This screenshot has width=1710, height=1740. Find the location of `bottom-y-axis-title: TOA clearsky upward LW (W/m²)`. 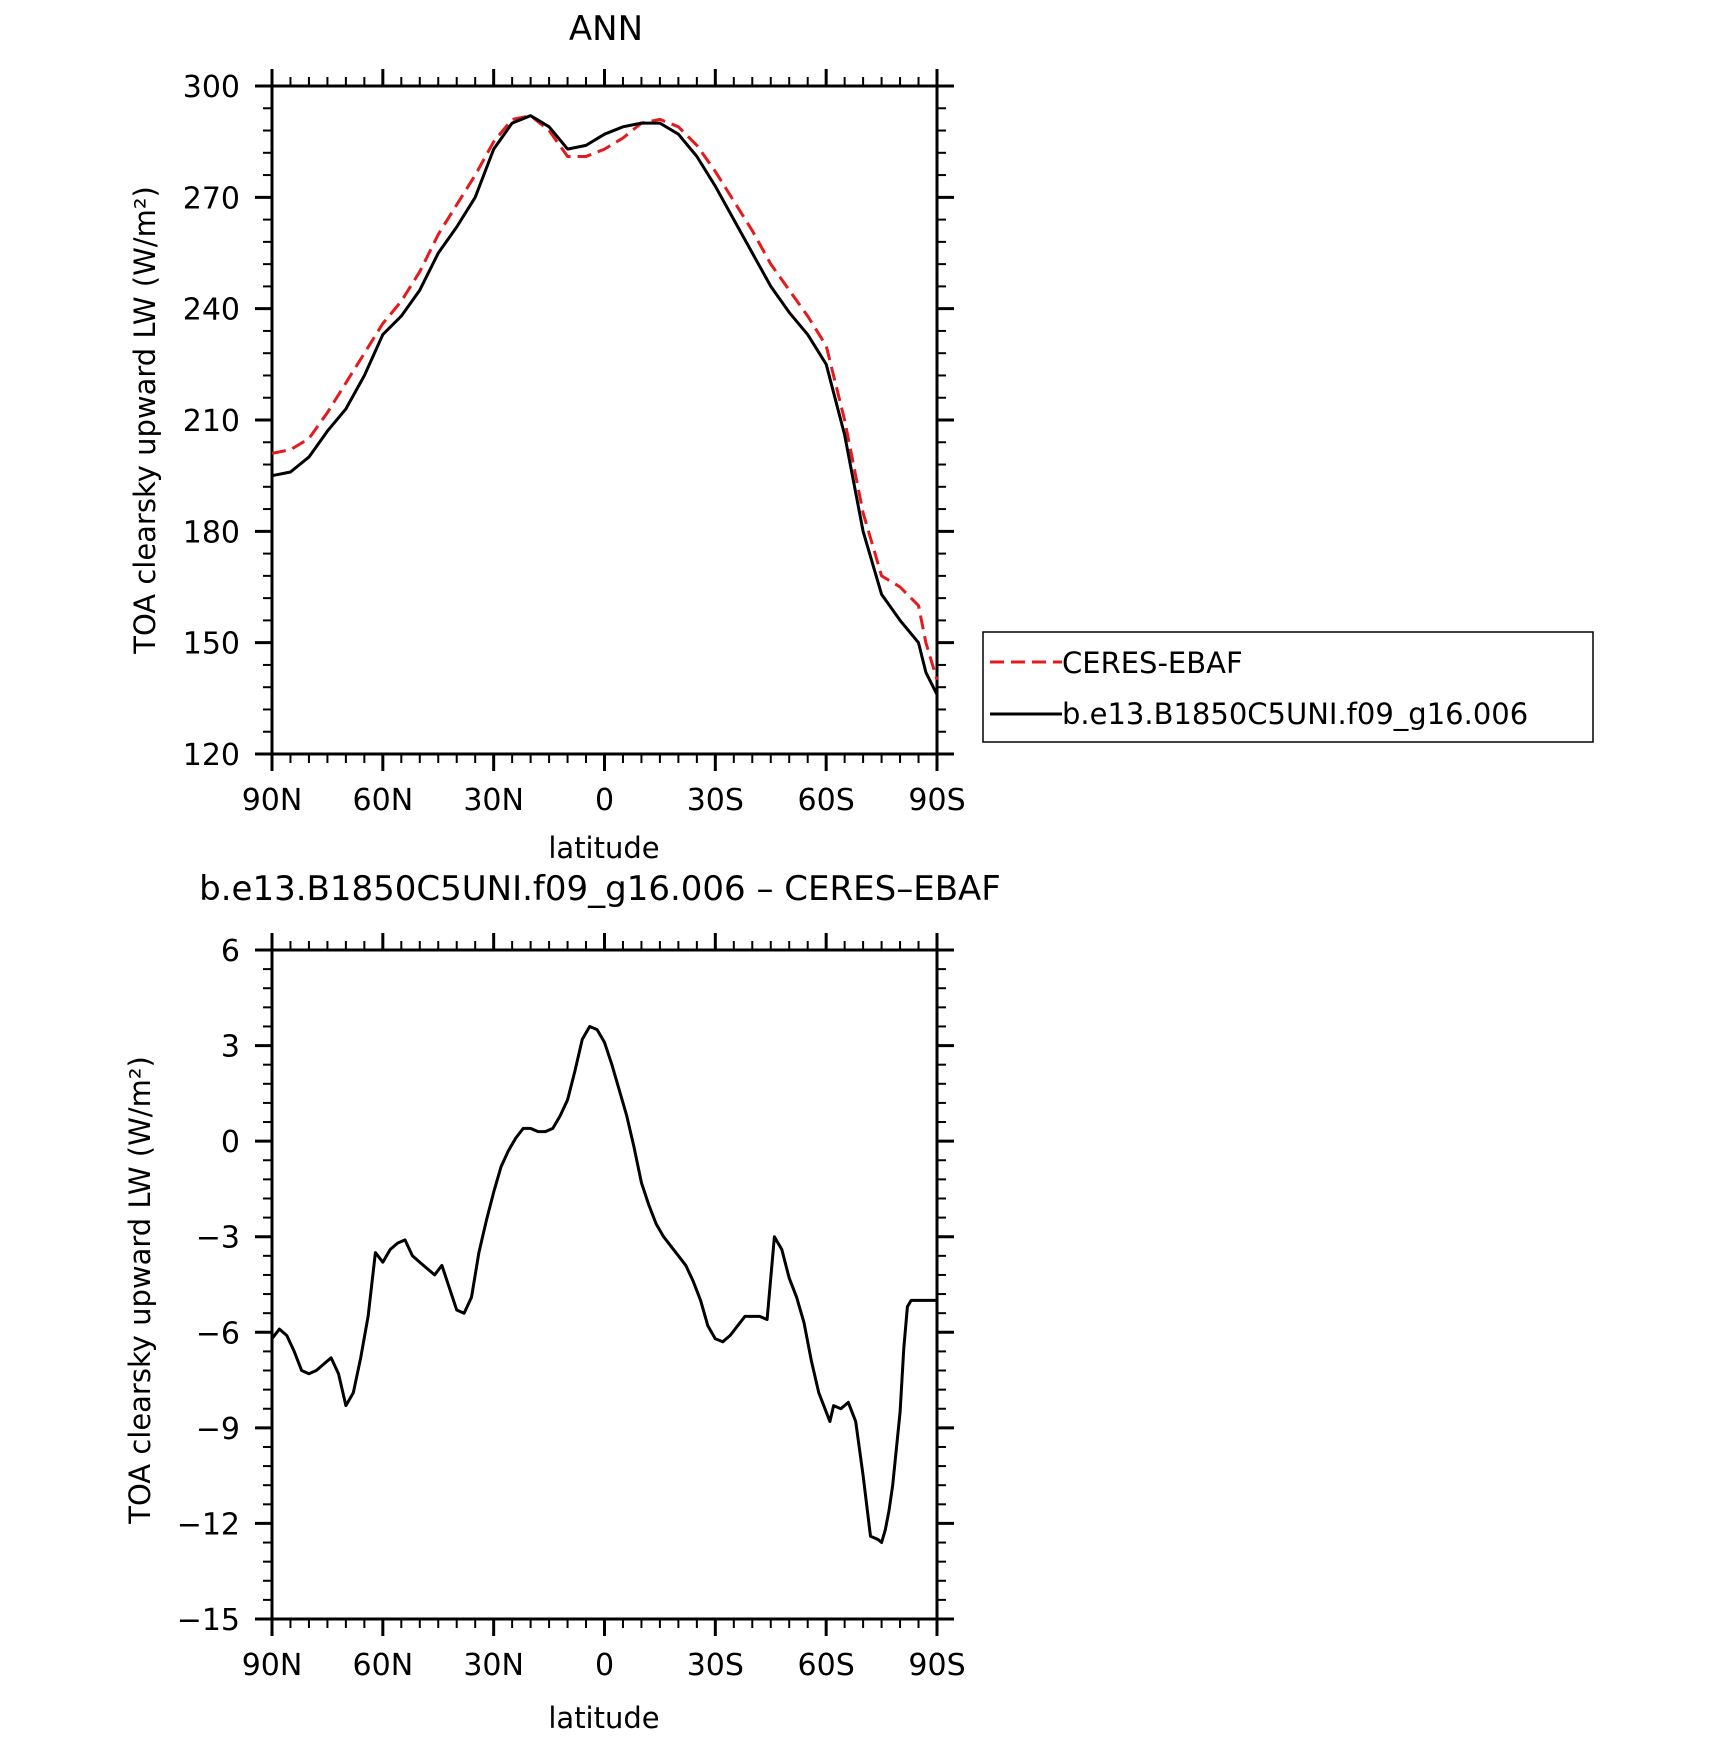

bottom-y-axis-title: TOA clearsky upward LW (W/m²) is located at coordinates (140, 1290).